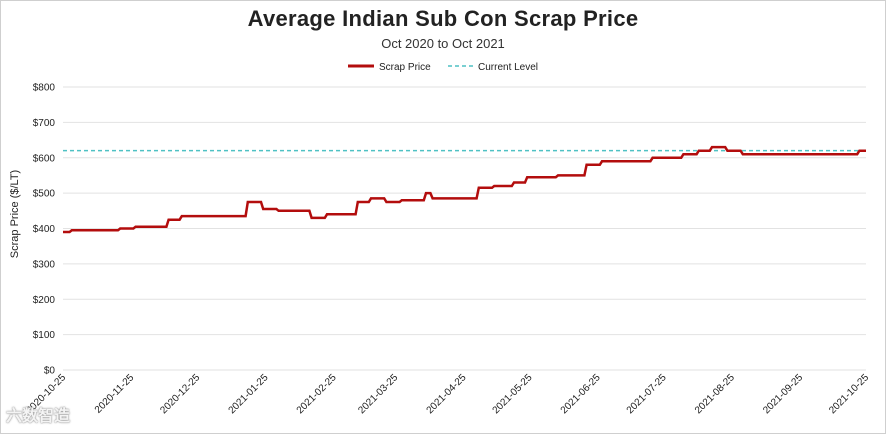  Describe the element at coordinates (849, 394) in the screenshot. I see `x-tick-label: 2021-10-25` at that location.